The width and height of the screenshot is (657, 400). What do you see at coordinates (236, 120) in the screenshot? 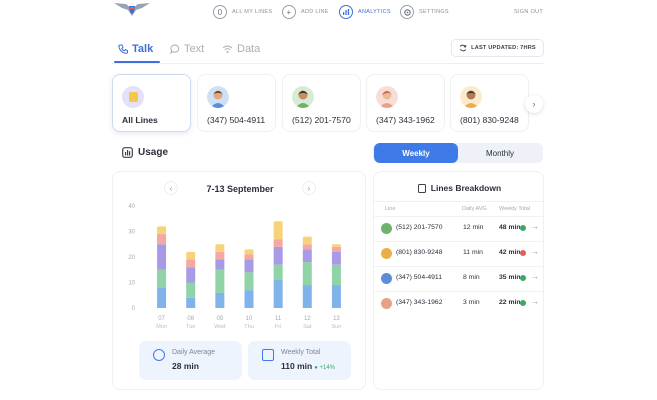
I see `line-card-label: (347) 504-4911` at bounding box center [236, 120].